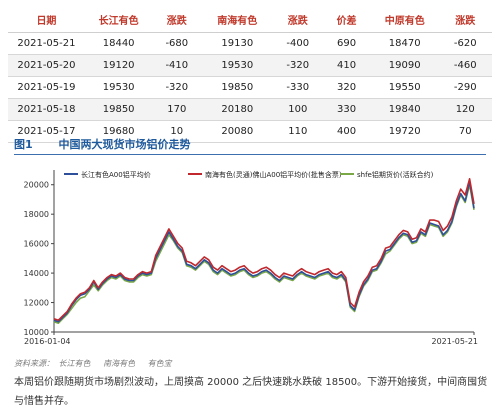 The height and width of the screenshot is (411, 500). What do you see at coordinates (177, 19) in the screenshot?
I see `col-header-change-1: 涨跌` at bounding box center [177, 19].